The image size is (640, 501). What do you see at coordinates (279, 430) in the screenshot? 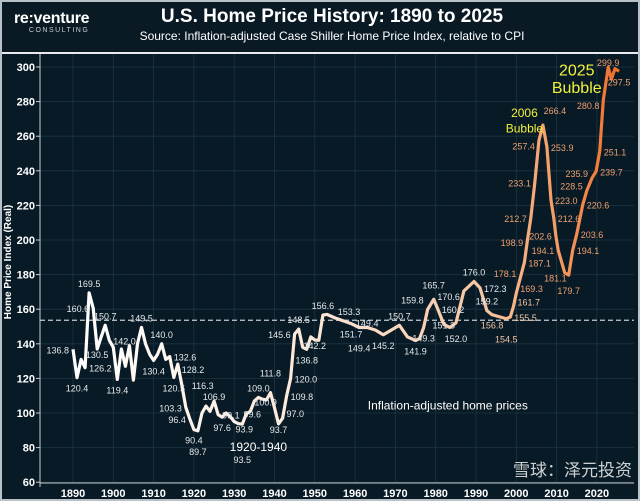
I see `data-label: 93.7` at bounding box center [279, 430].